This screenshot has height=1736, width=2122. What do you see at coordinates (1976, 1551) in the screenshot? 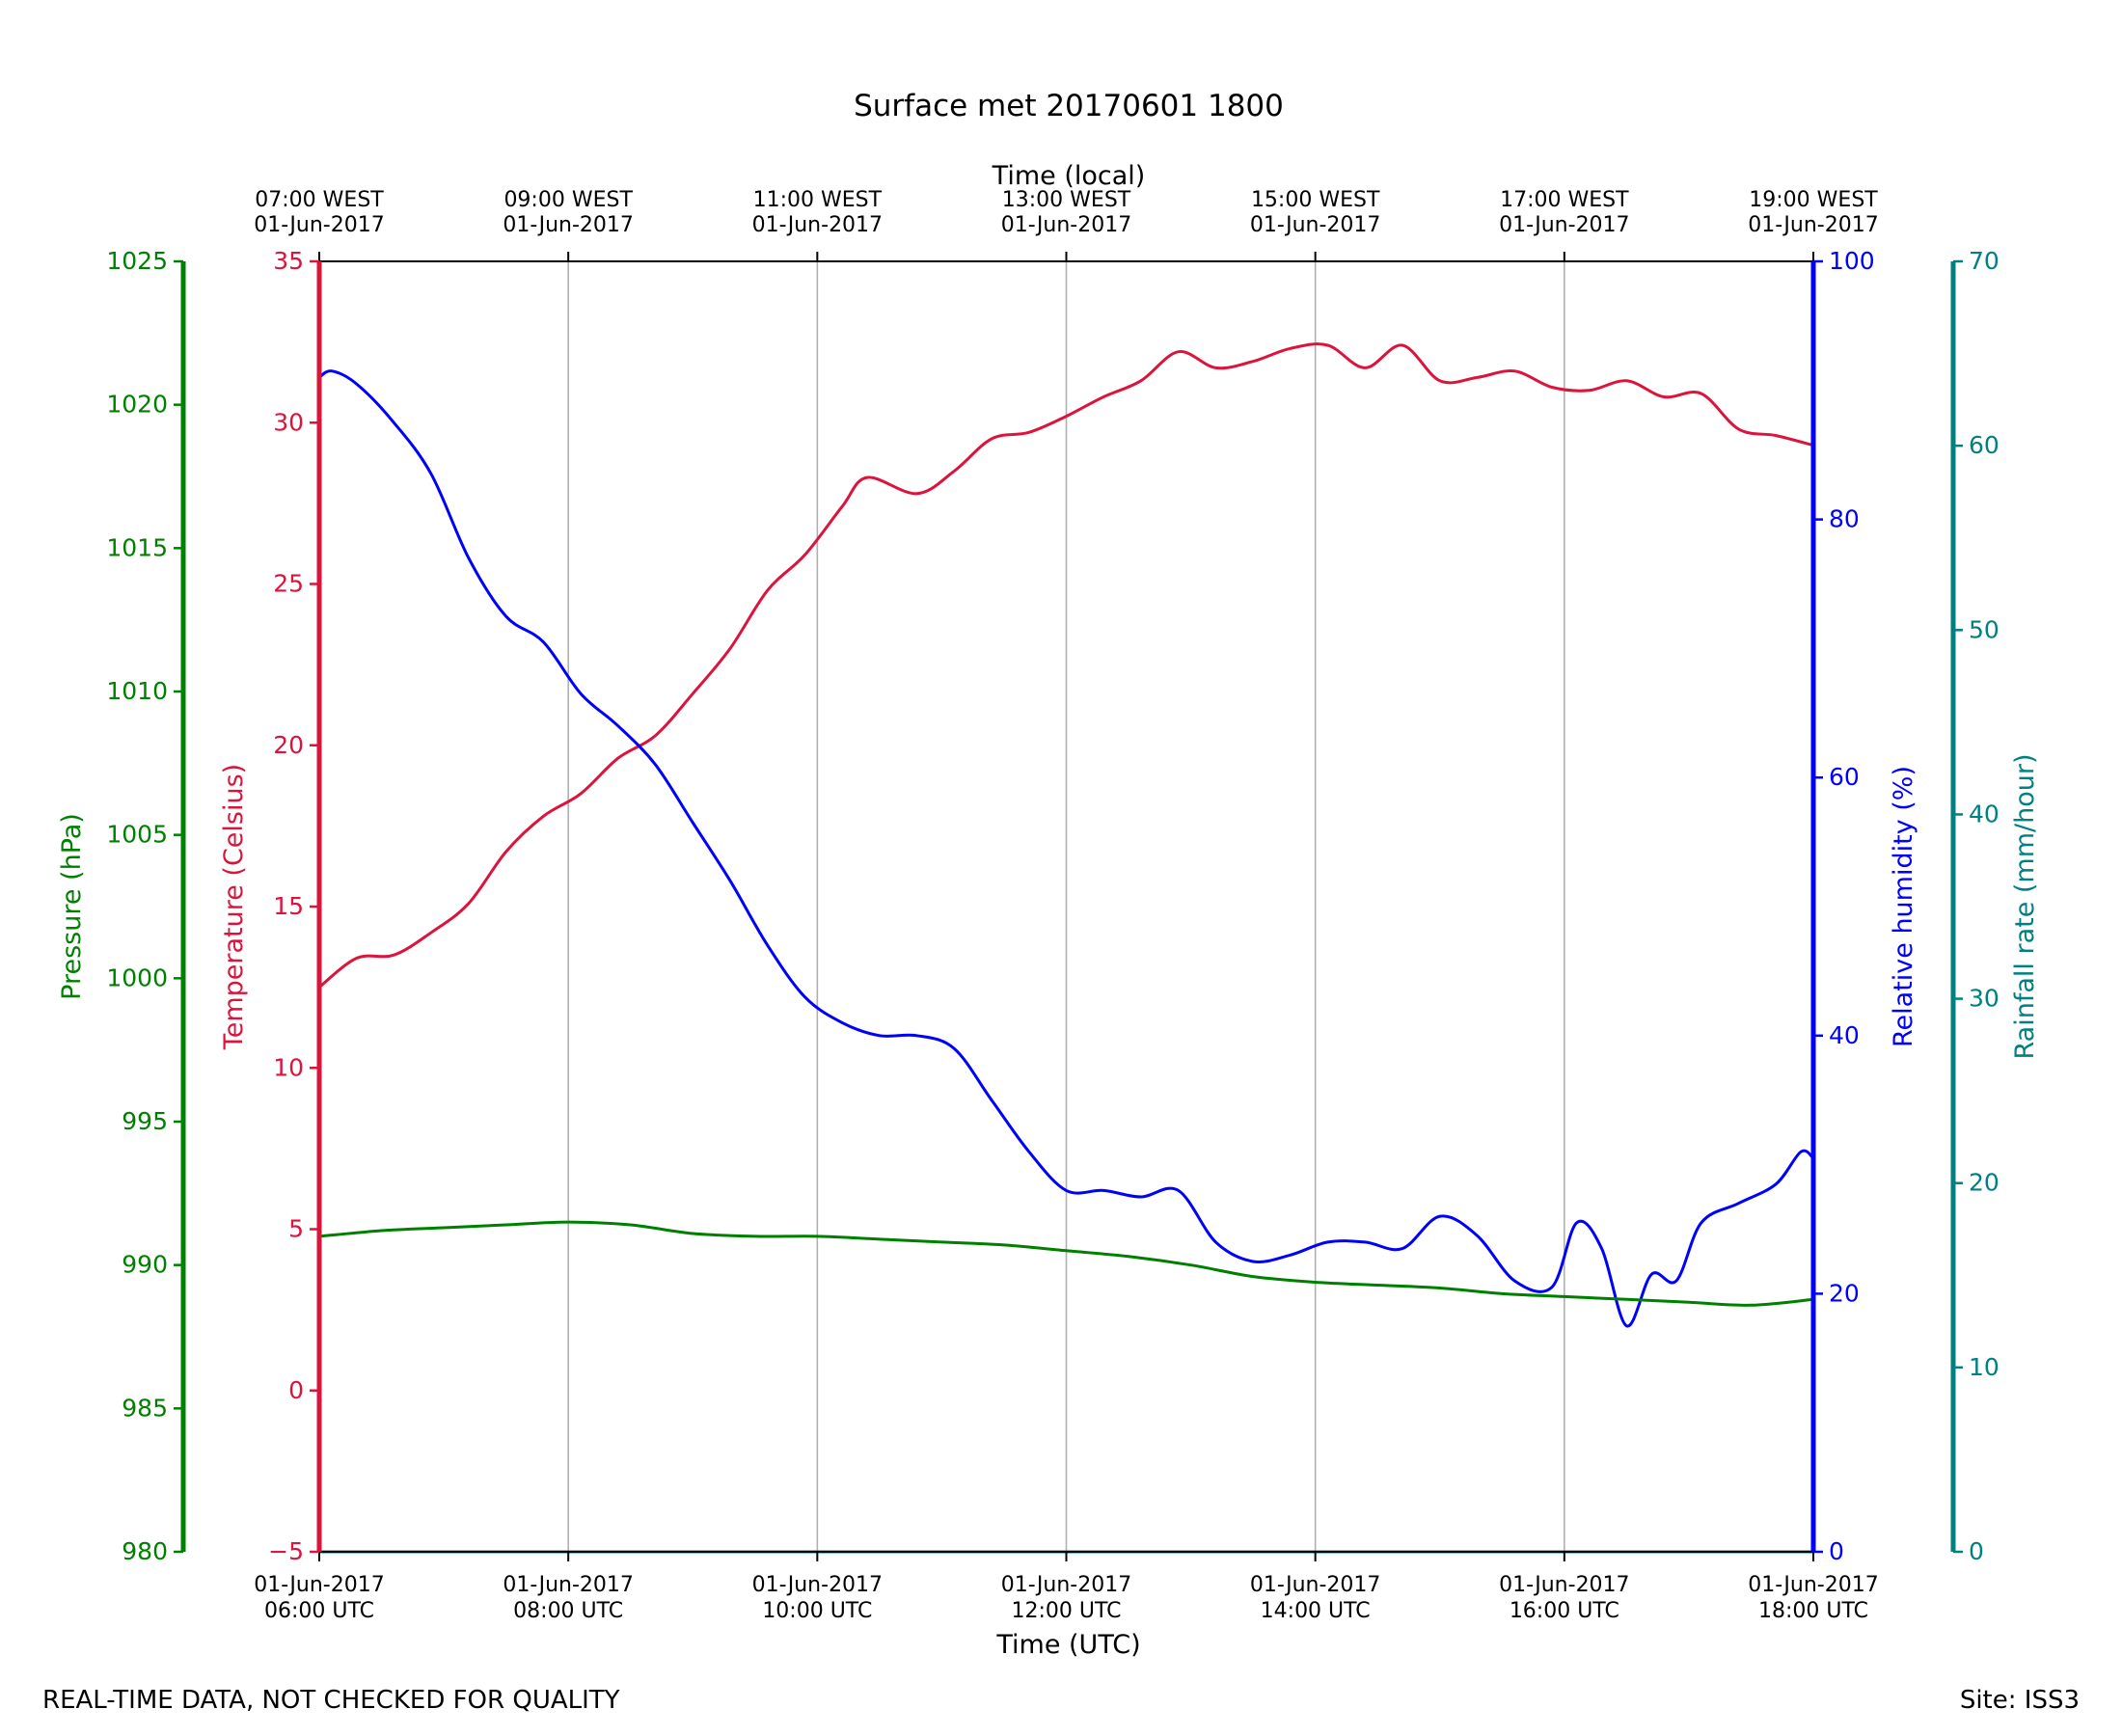
I see `rainfall-axis-tick-label: 0` at bounding box center [1976, 1551].